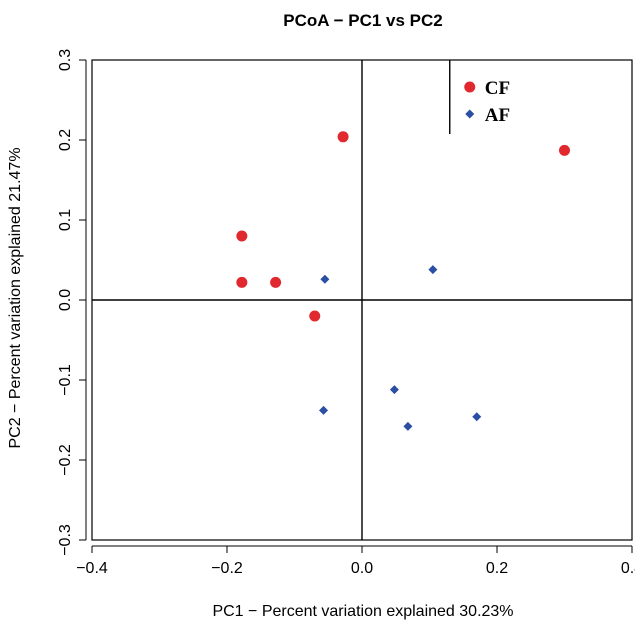 The height and width of the screenshot is (630, 635). Describe the element at coordinates (65, 60) in the screenshot. I see `y-tick-label: 0.3` at that location.